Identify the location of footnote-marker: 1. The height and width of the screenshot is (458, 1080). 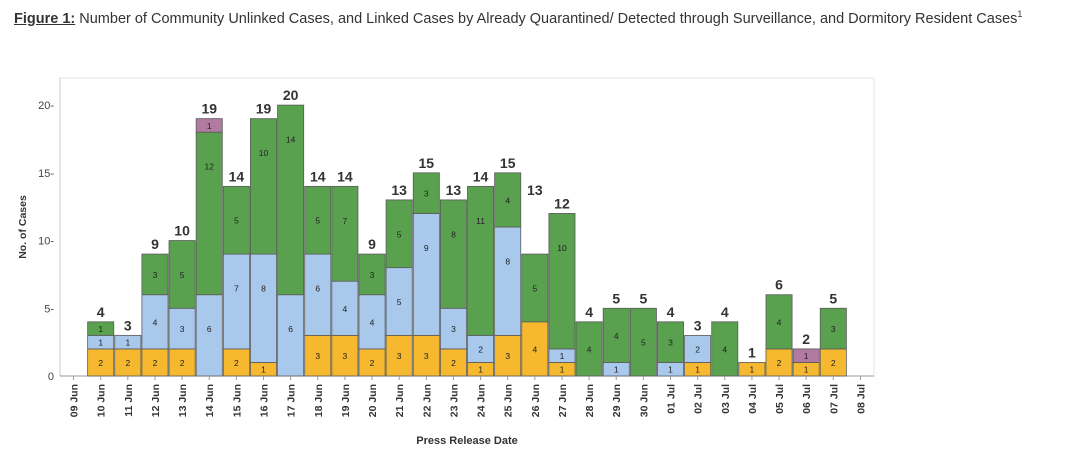
(1020, 14).